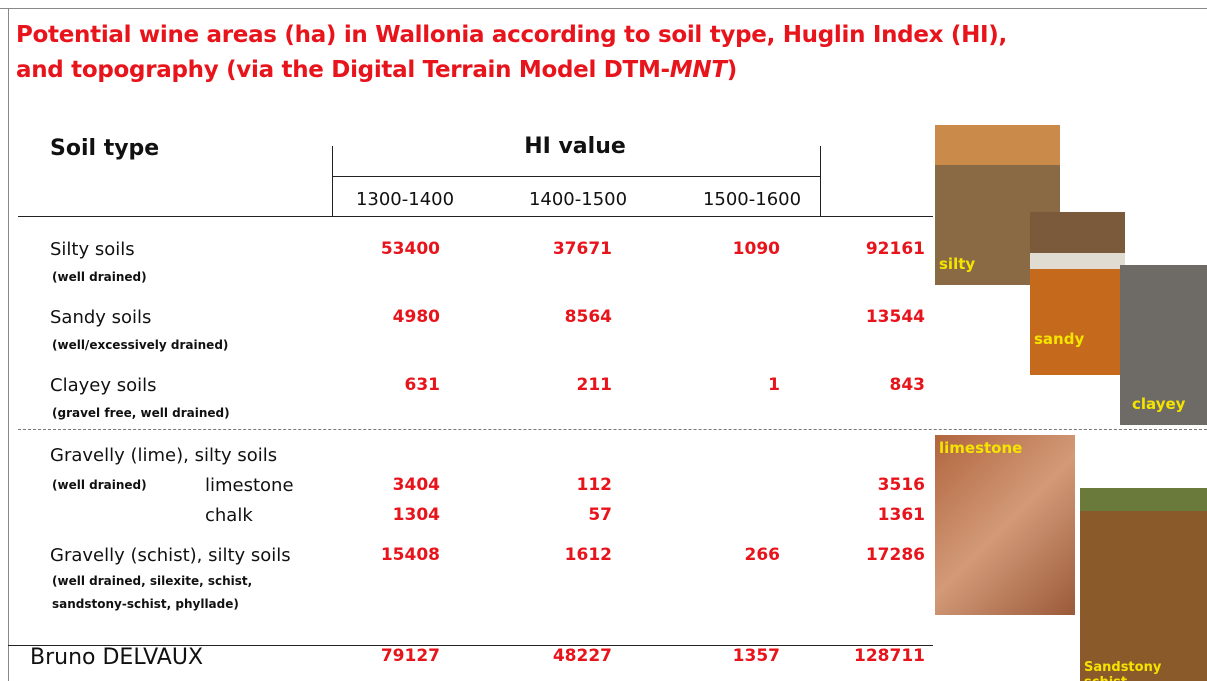  What do you see at coordinates (957, 264) in the screenshot?
I see `photo-label: silty` at bounding box center [957, 264].